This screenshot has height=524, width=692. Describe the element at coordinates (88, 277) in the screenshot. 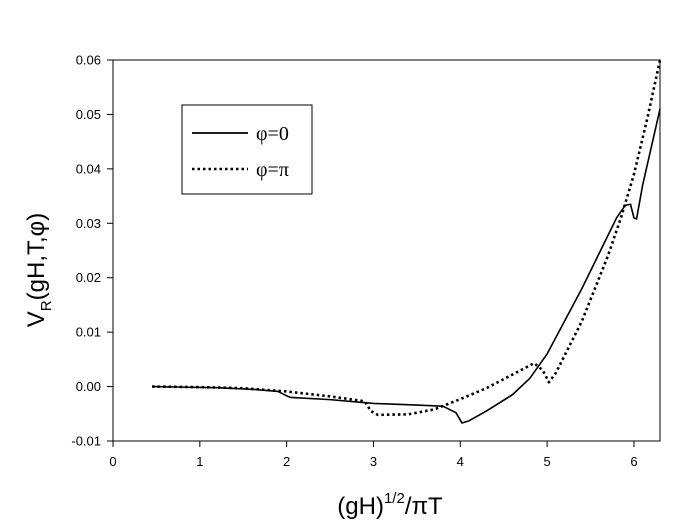

I see `y-tick-label: 0.02` at that location.